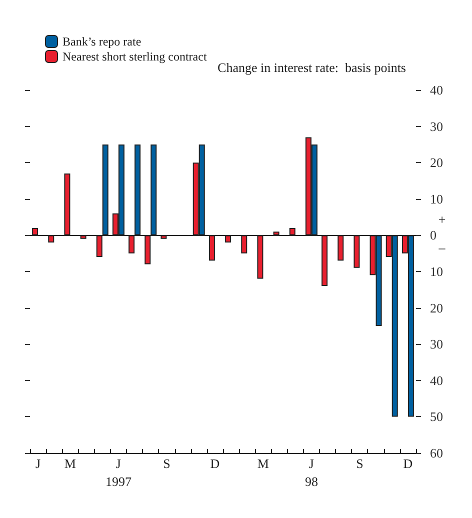 This screenshot has width=472, height=518. What do you see at coordinates (118, 481) in the screenshot?
I see `text: 1997` at bounding box center [118, 481].